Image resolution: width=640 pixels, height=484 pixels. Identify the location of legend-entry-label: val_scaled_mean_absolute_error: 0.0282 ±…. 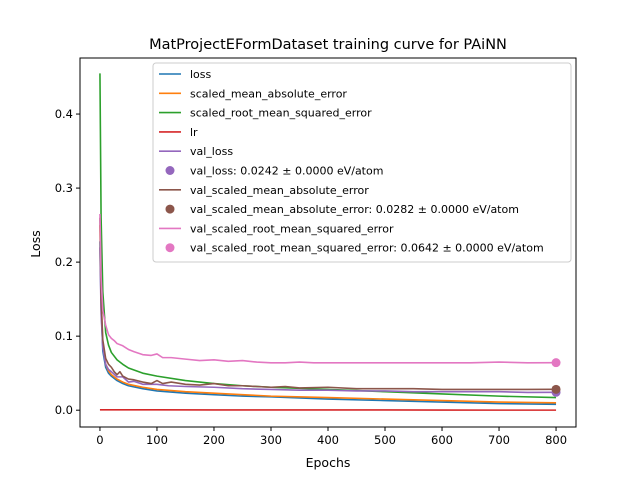
(354, 209).